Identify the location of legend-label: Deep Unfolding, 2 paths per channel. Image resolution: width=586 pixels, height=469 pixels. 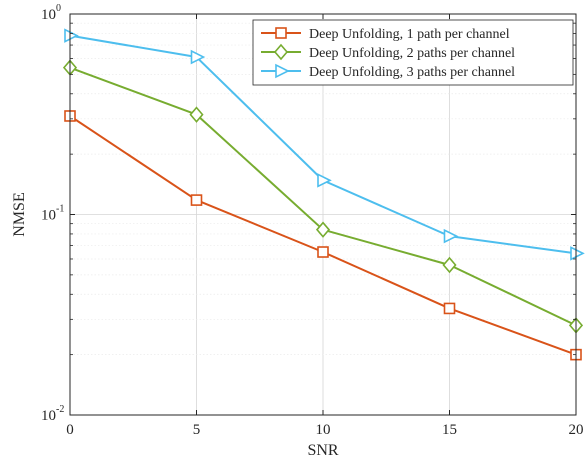
(412, 53).